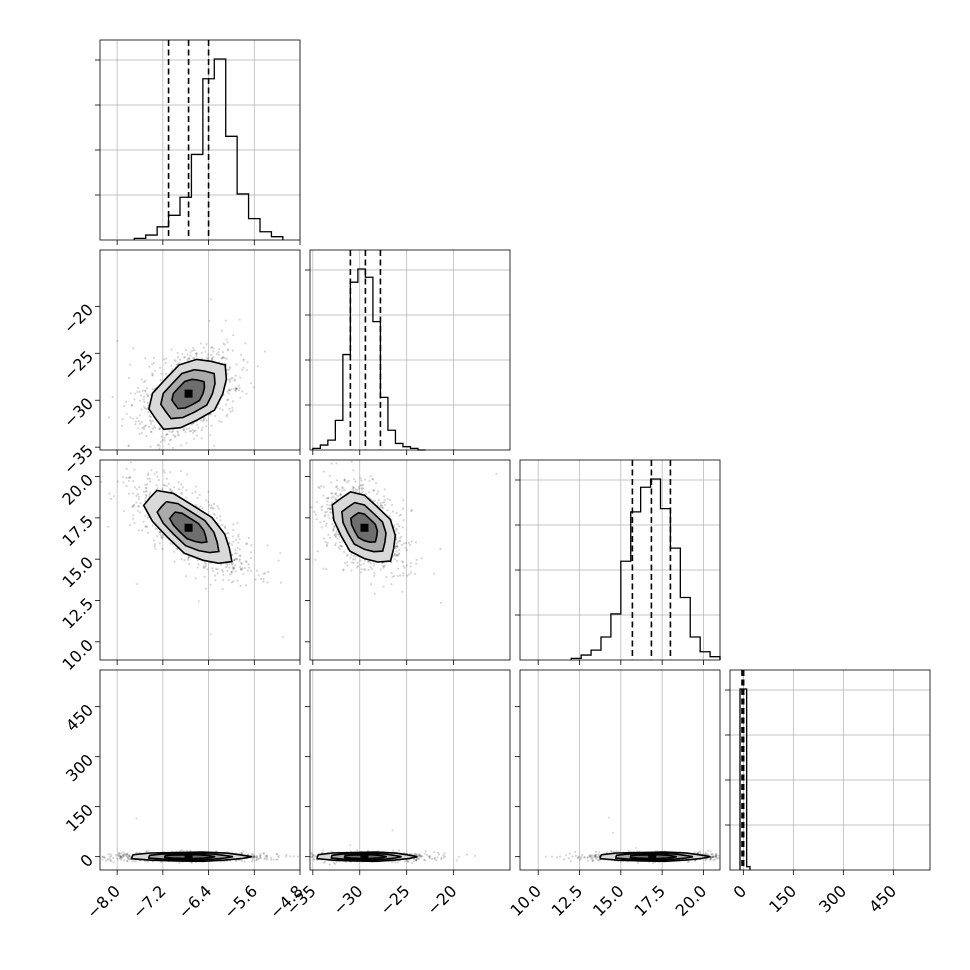 The width and height of the screenshot is (970, 970). I want to click on scatter-points, so click(404, 532).